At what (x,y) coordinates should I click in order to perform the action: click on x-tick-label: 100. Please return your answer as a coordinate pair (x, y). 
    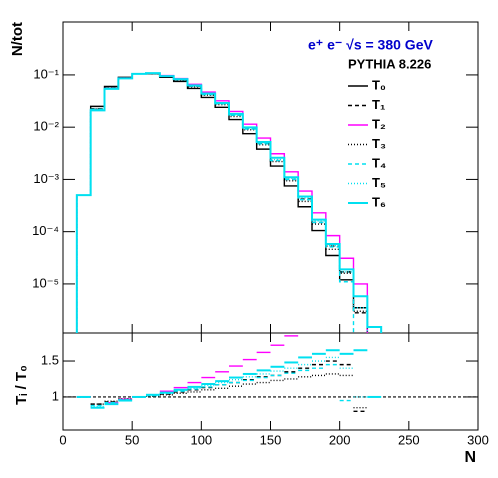
    Looking at the image, I should click on (201, 439).